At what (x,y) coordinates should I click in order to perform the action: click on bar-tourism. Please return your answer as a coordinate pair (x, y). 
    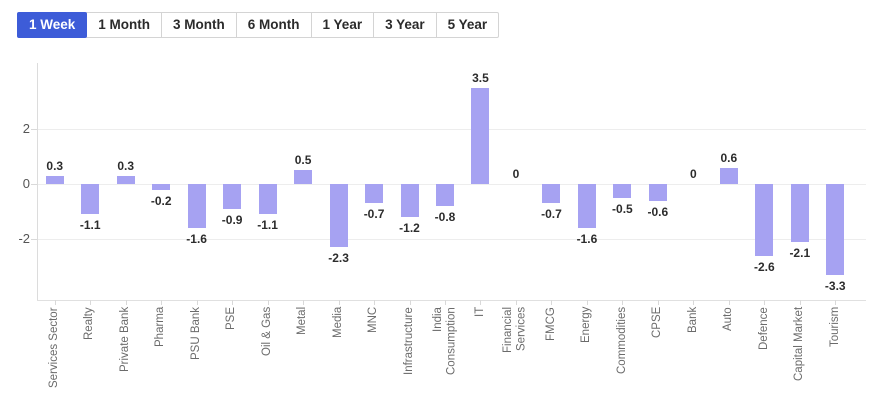
    Looking at the image, I should click on (835, 229).